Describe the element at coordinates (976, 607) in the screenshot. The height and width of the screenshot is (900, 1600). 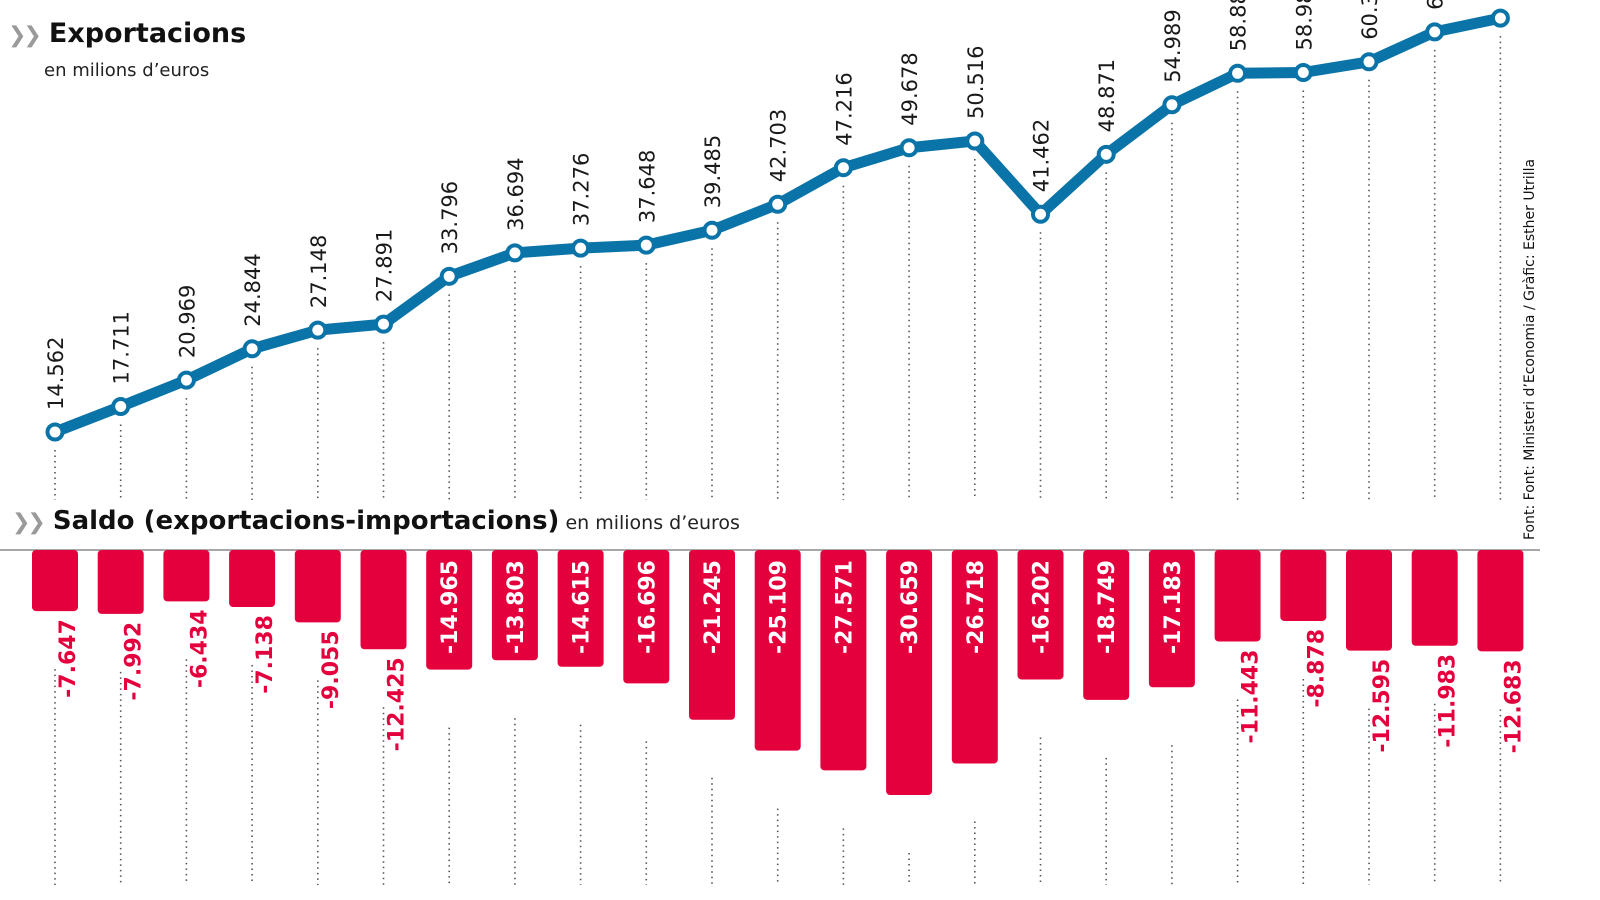
I see `balance-value-label: -26.718` at that location.